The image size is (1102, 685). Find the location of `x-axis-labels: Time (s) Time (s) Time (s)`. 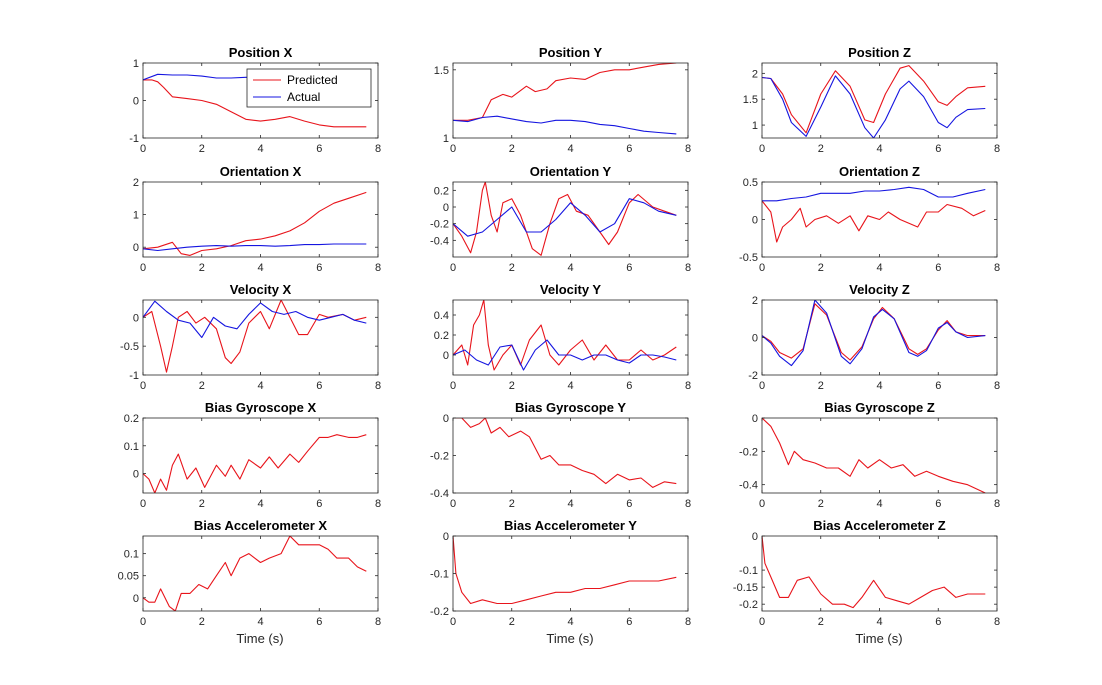

x-axis-labels: Time (s) Time (s) Time (s) is located at coordinates (569, 638).